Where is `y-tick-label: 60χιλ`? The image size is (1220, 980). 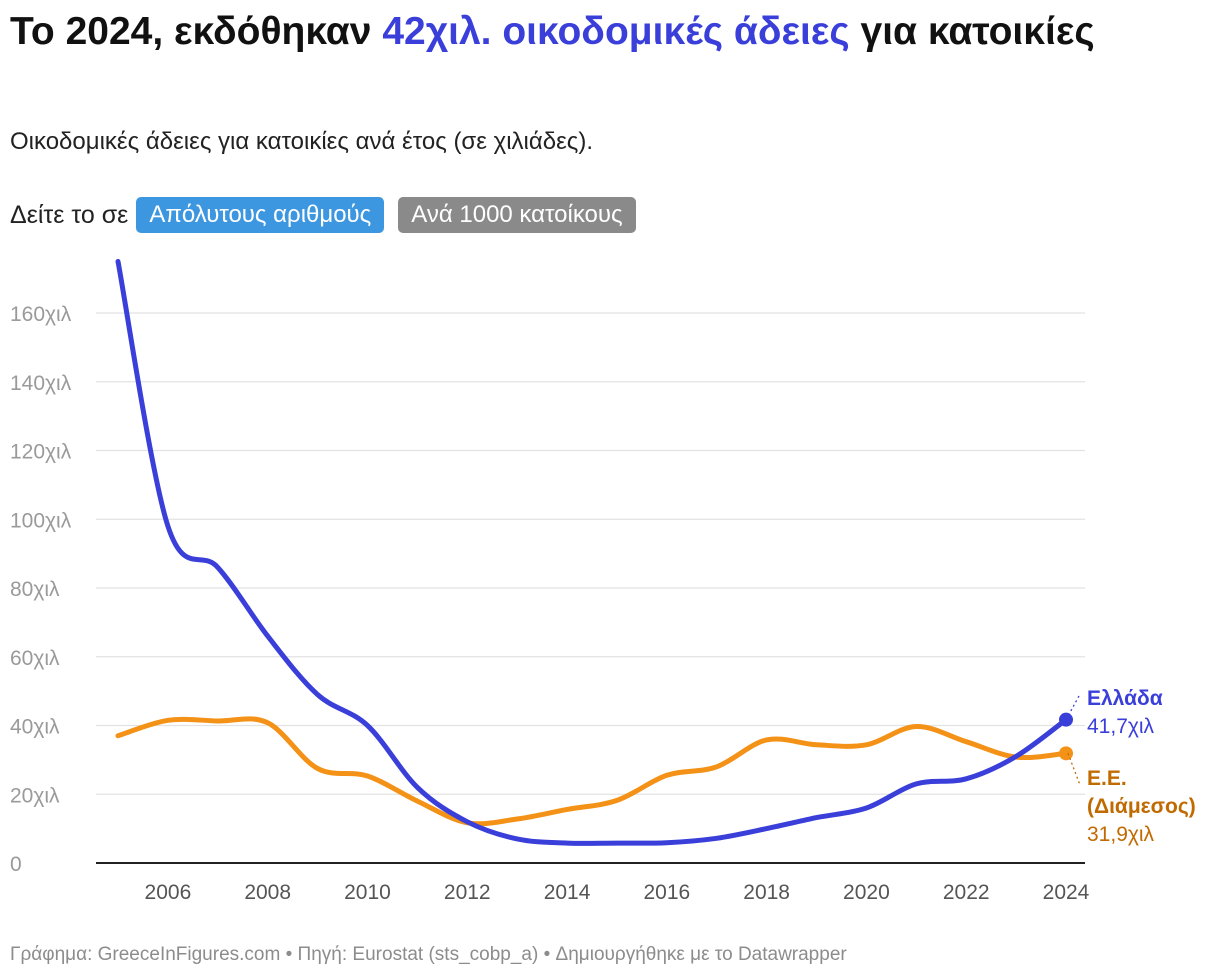
y-tick-label: 60χιλ is located at coordinates (35, 658).